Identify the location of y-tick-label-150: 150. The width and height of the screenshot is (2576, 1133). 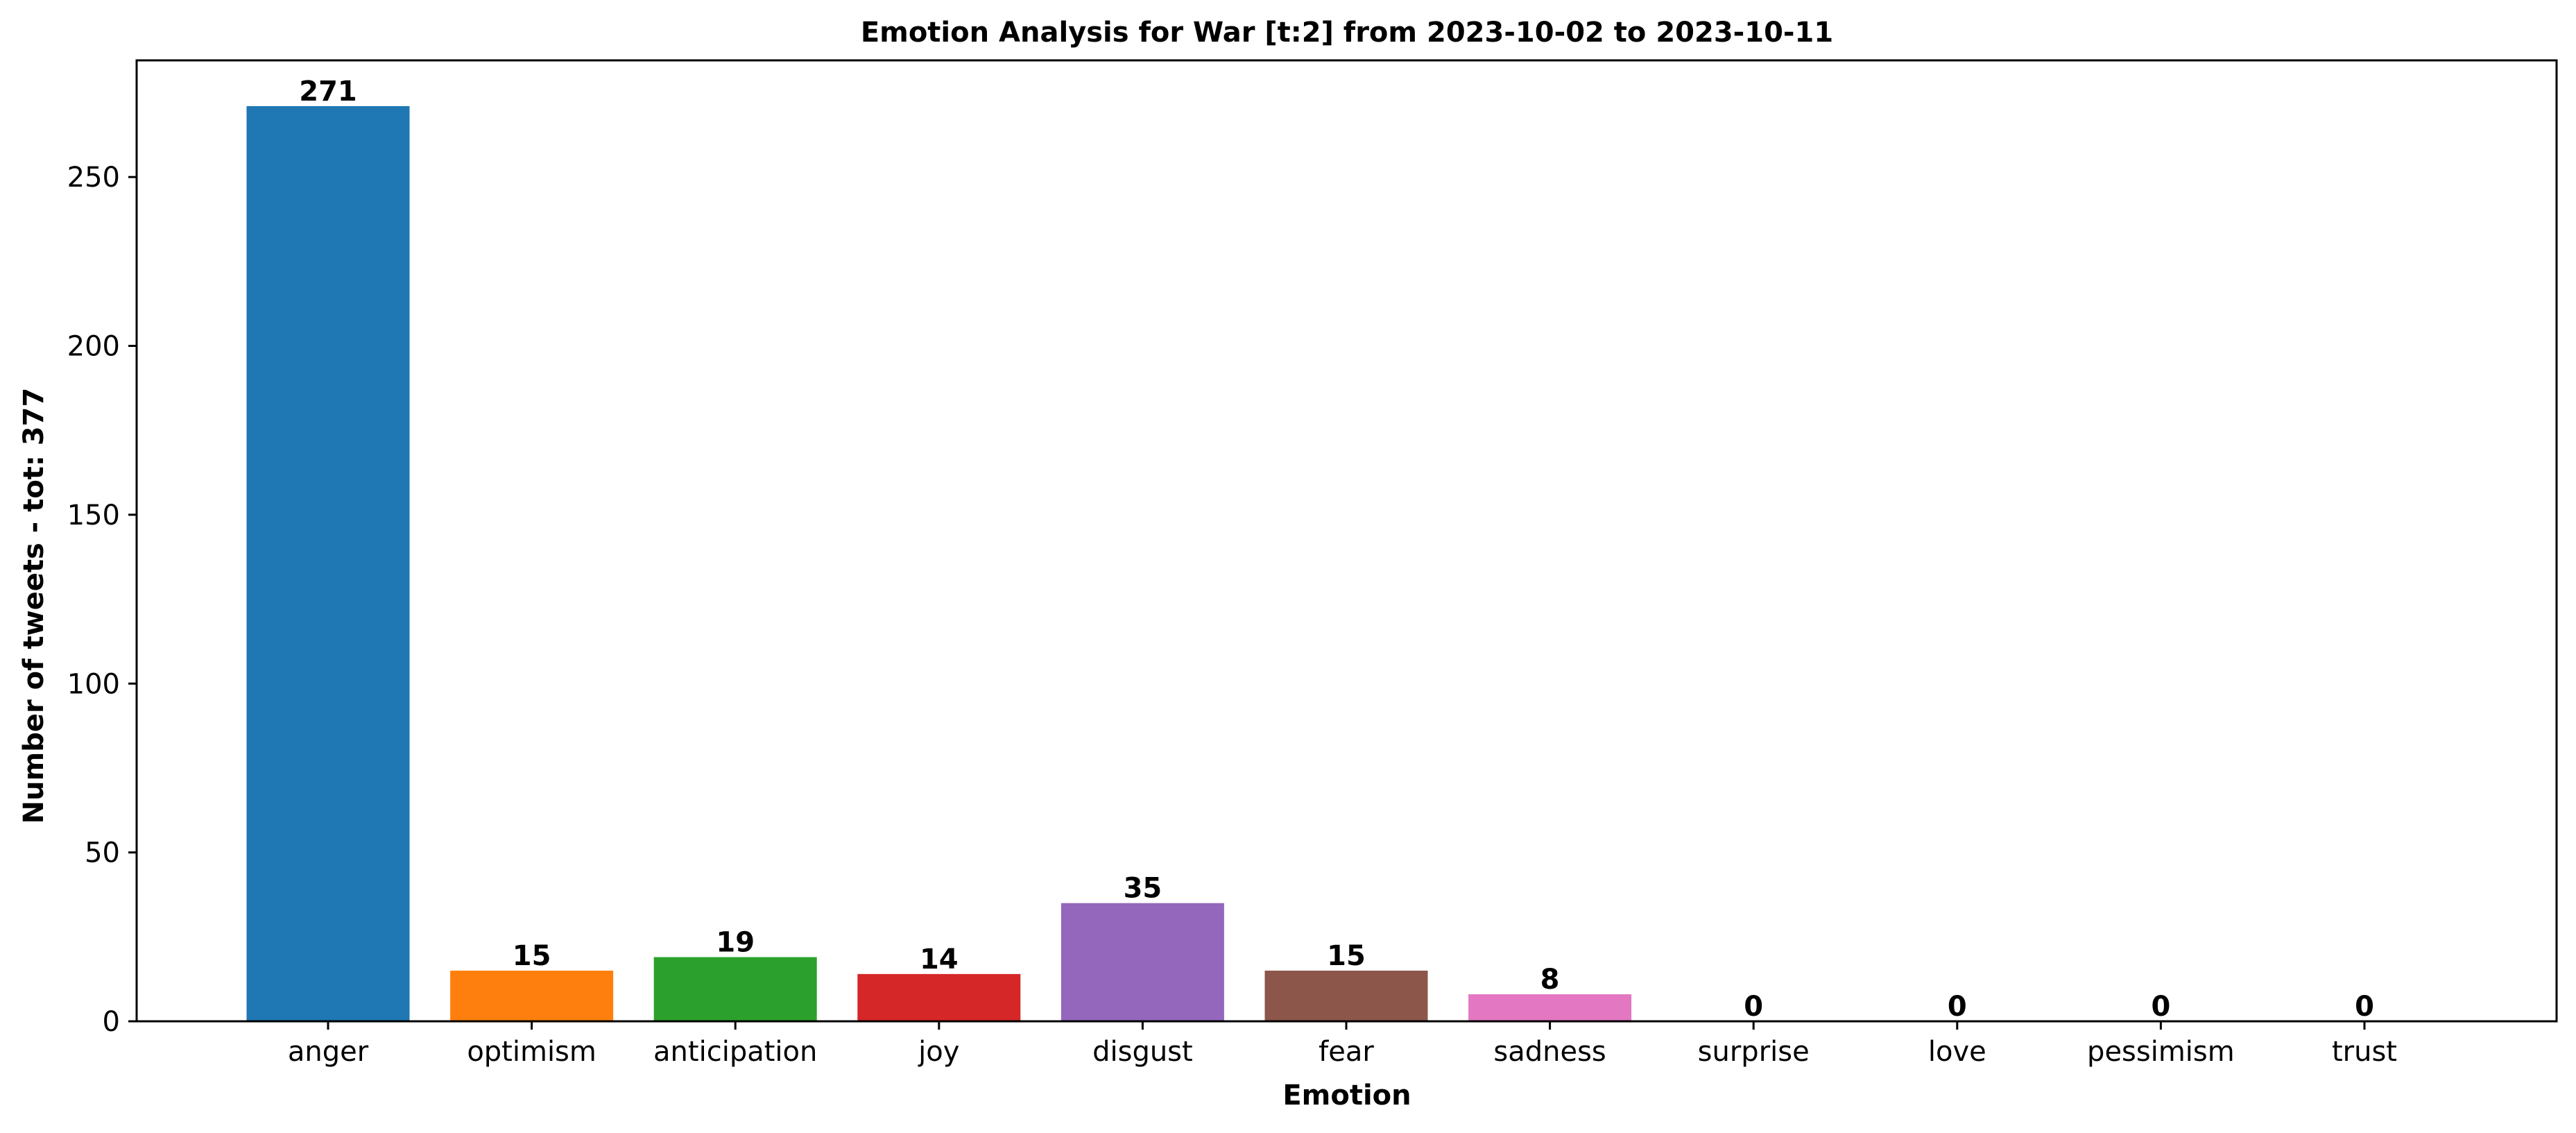
(93, 516).